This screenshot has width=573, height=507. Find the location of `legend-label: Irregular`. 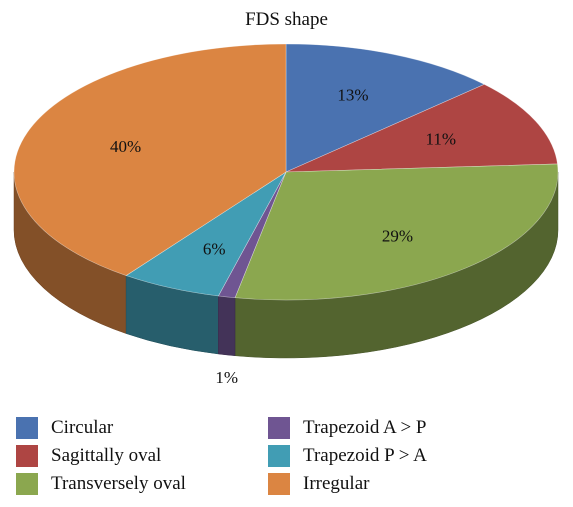

legend-label: Irregular is located at coordinates (336, 483).